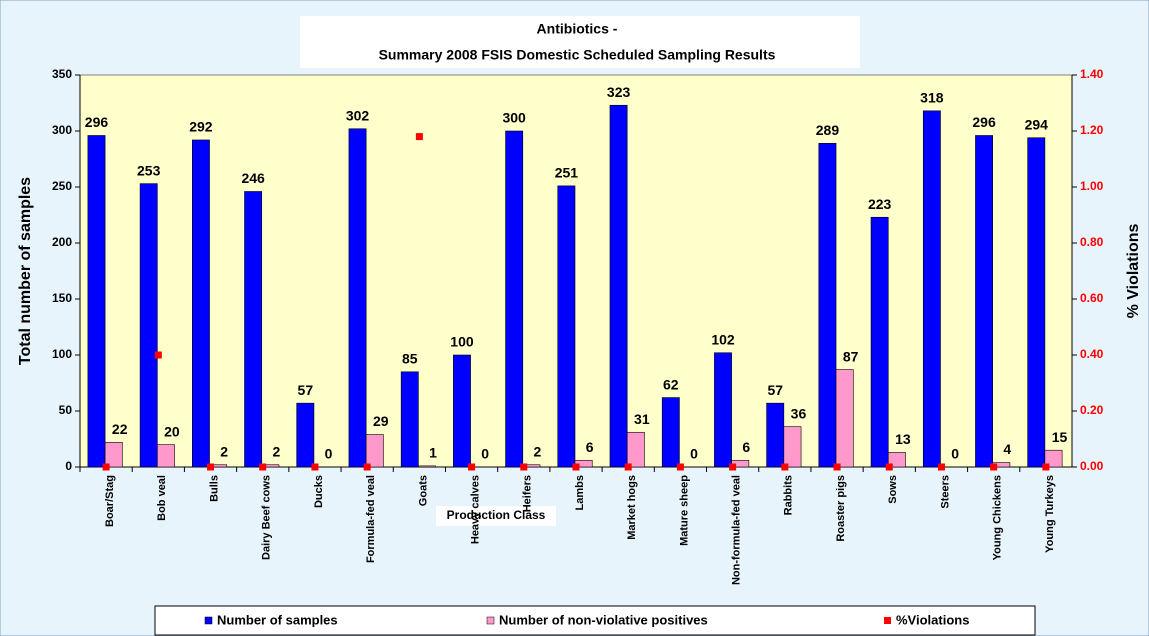 The image size is (1149, 636). What do you see at coordinates (1092, 354) in the screenshot?
I see `y2-tick-label: 0.40` at bounding box center [1092, 354].